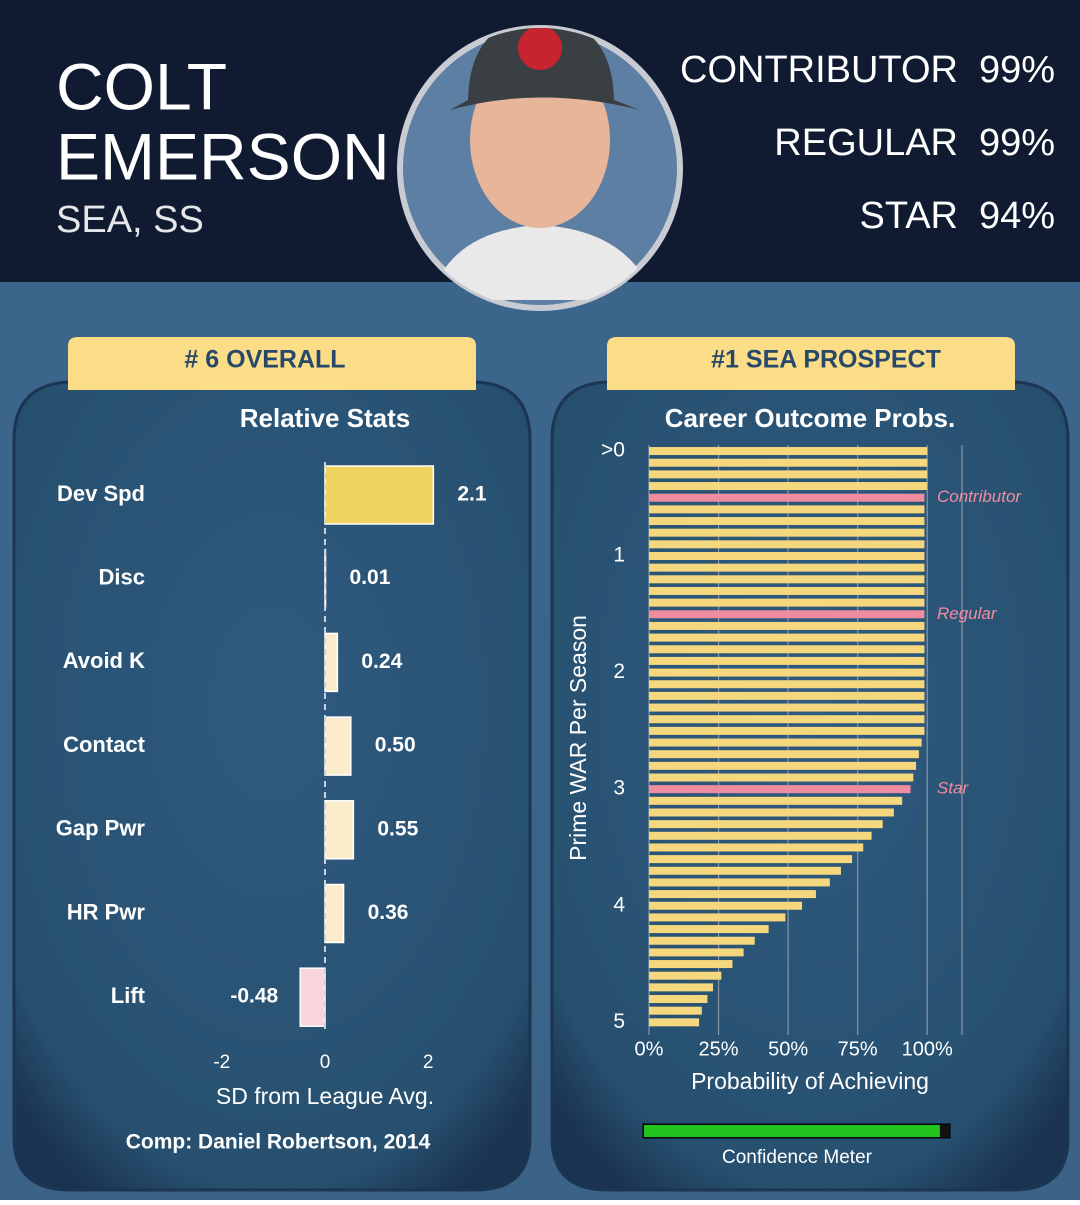  What do you see at coordinates (953, 788) in the screenshot?
I see `annotation: Star` at bounding box center [953, 788].